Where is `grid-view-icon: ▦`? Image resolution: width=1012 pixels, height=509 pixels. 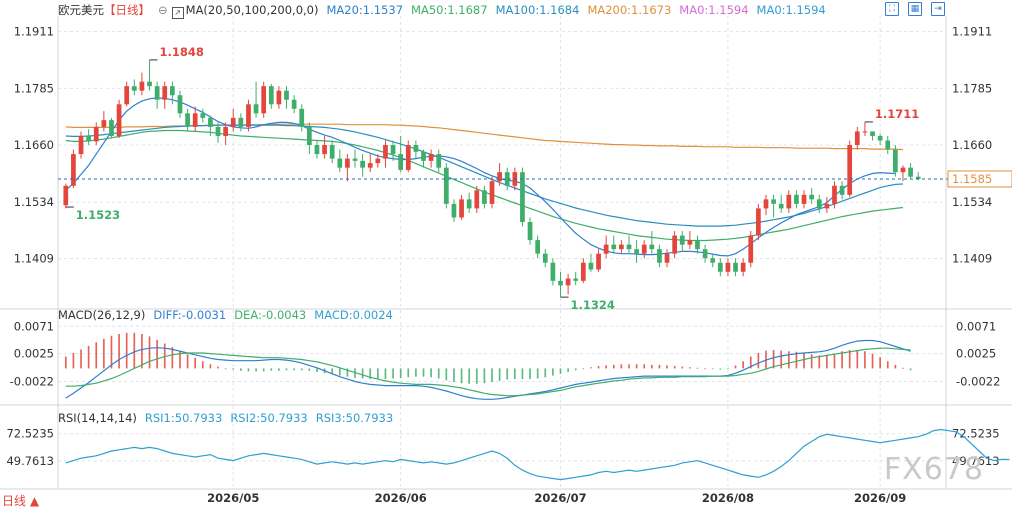 grid-view-icon: ▦ is located at coordinates (915, 9).